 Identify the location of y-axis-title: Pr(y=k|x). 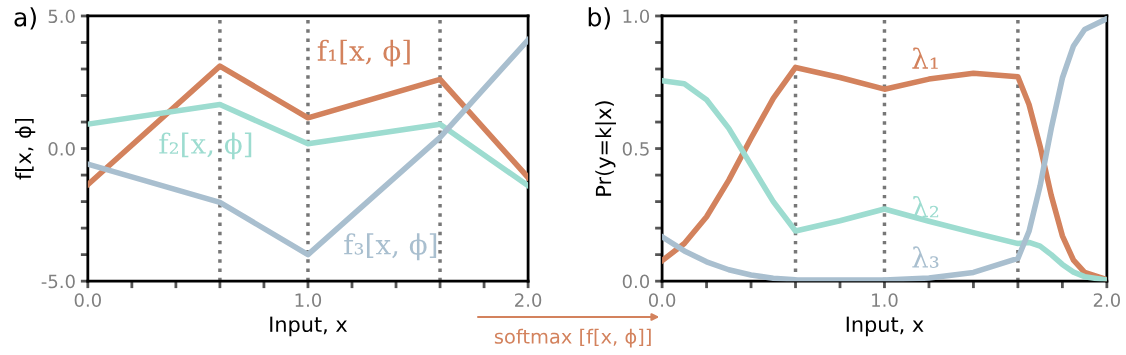
(606, 148).